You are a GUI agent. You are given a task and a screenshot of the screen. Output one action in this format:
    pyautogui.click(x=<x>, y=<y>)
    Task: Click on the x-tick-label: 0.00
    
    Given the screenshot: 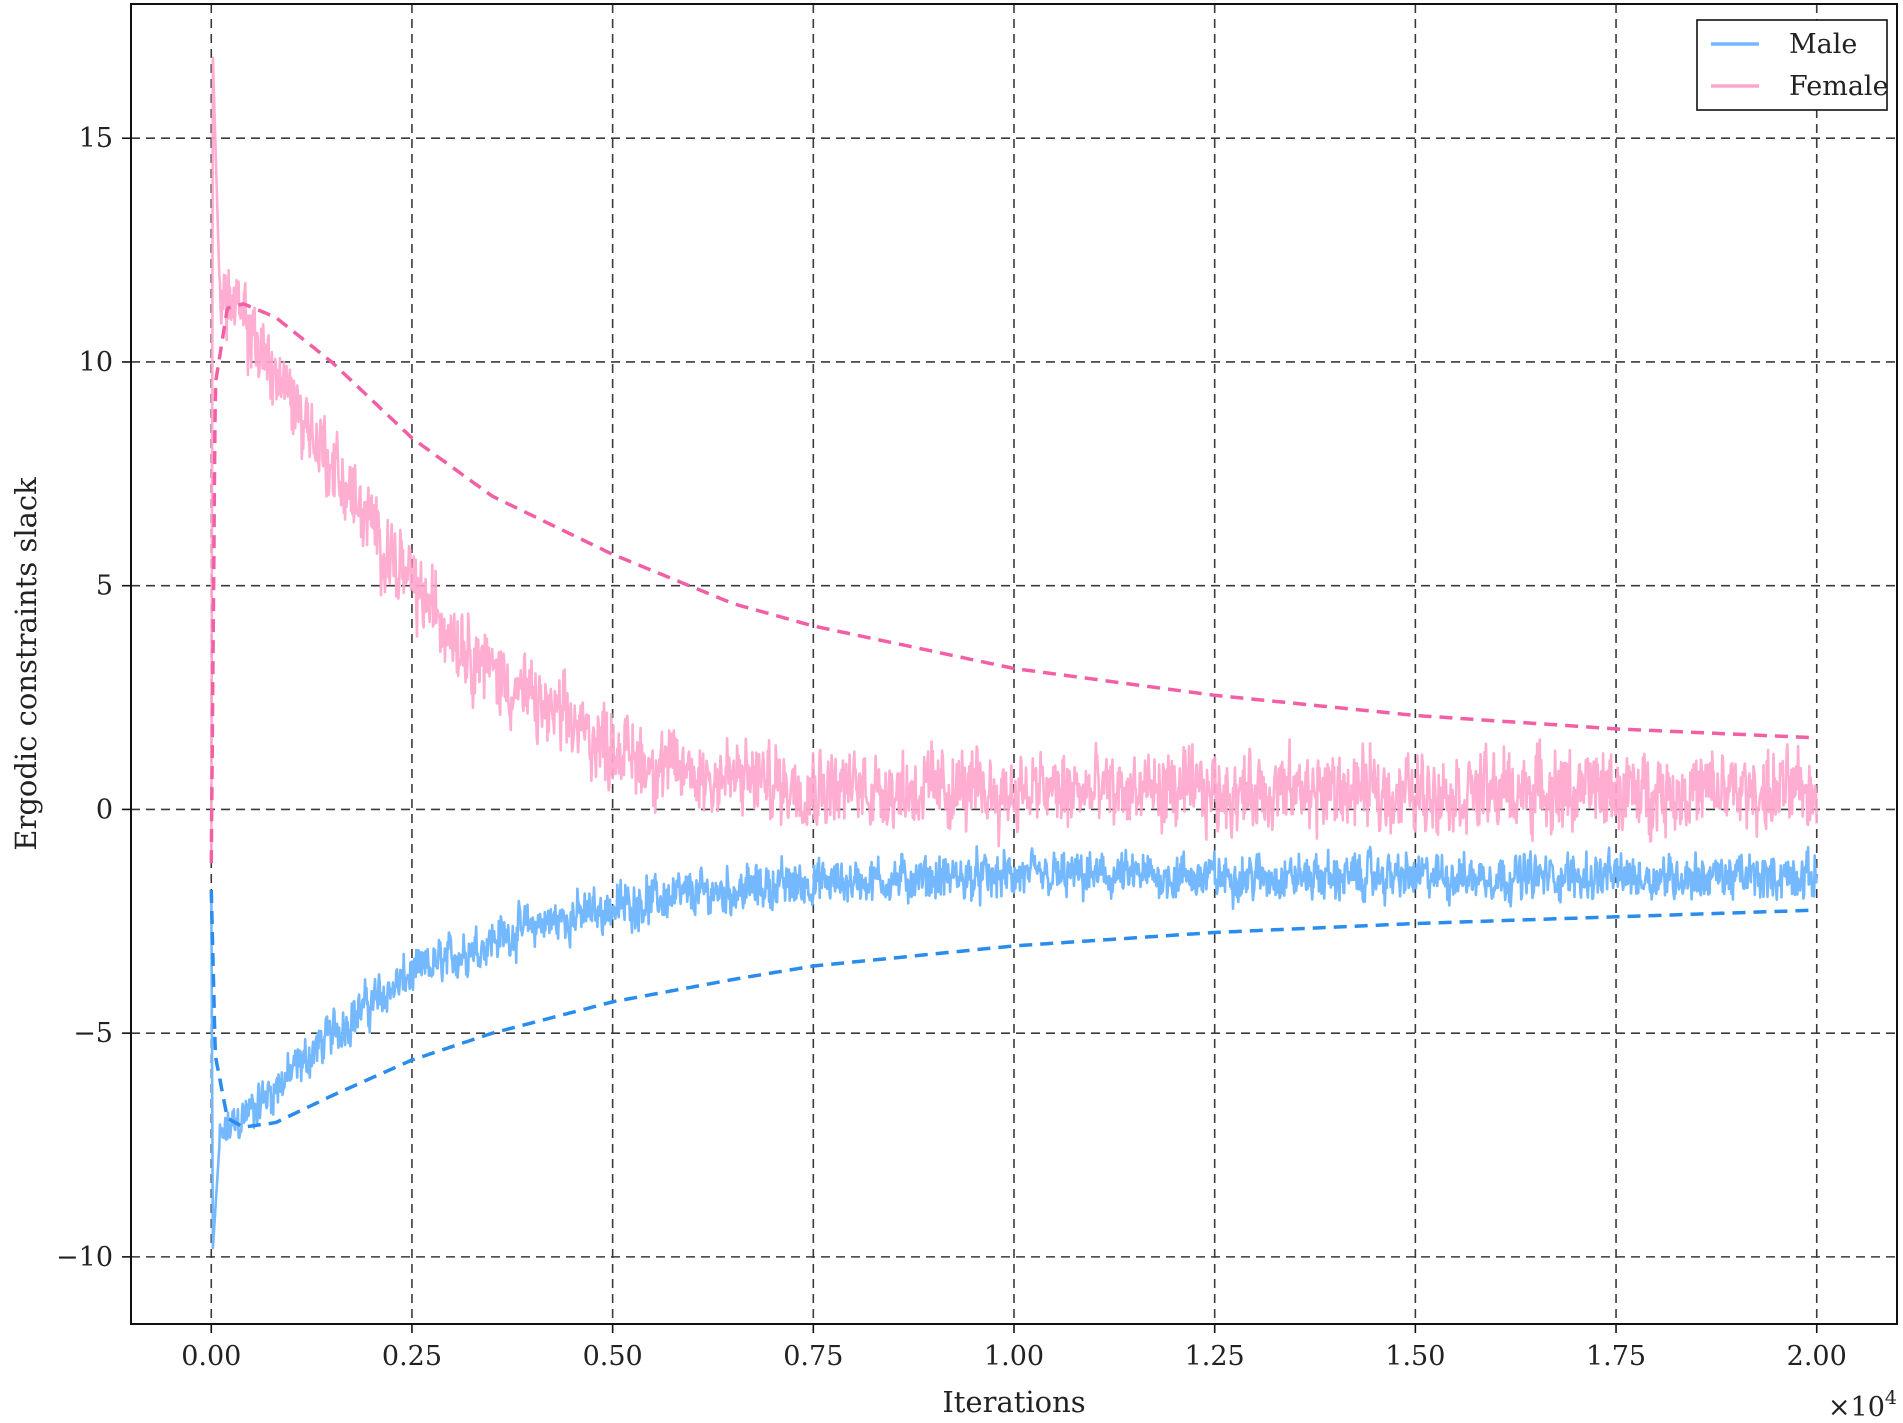 What is the action you would take?
    pyautogui.click(x=211, y=1356)
    